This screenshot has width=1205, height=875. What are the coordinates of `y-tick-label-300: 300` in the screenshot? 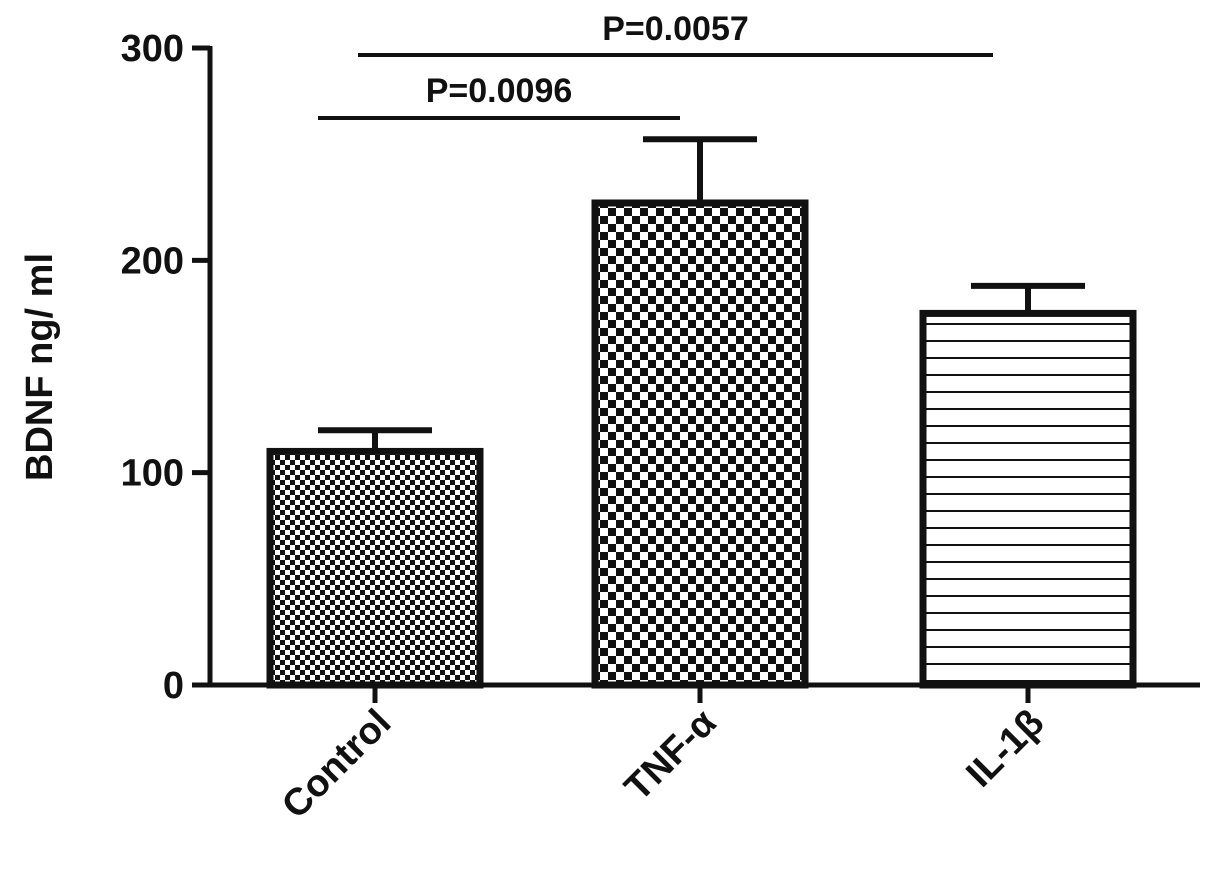 It's located at (152, 49).